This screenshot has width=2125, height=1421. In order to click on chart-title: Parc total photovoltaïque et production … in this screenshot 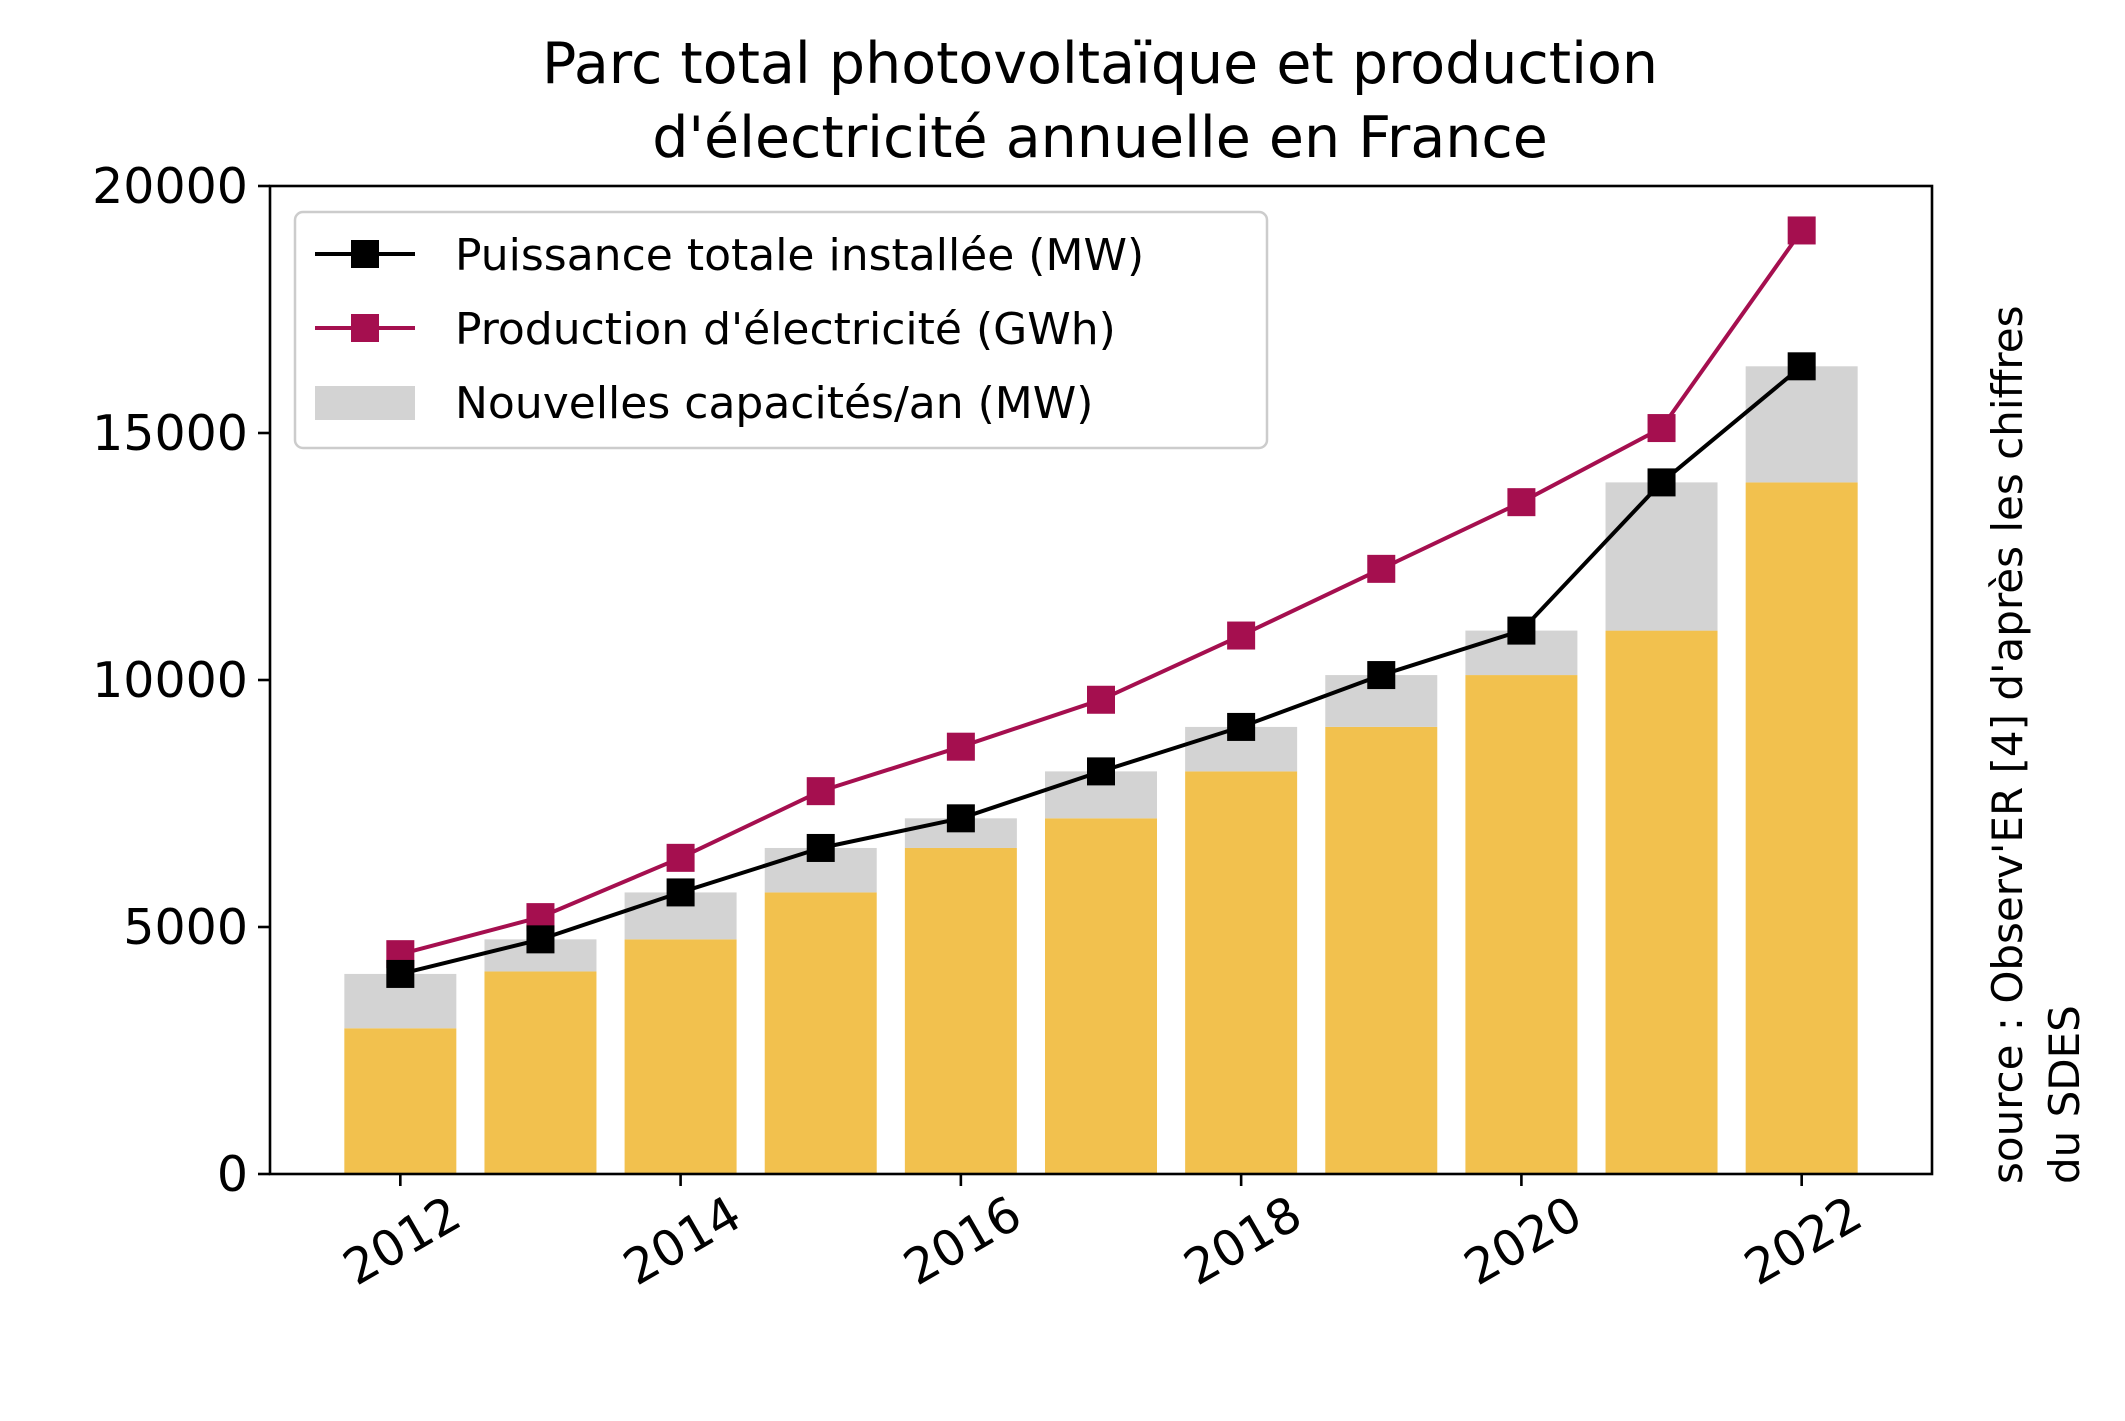, I will do `click(1100, 101)`.